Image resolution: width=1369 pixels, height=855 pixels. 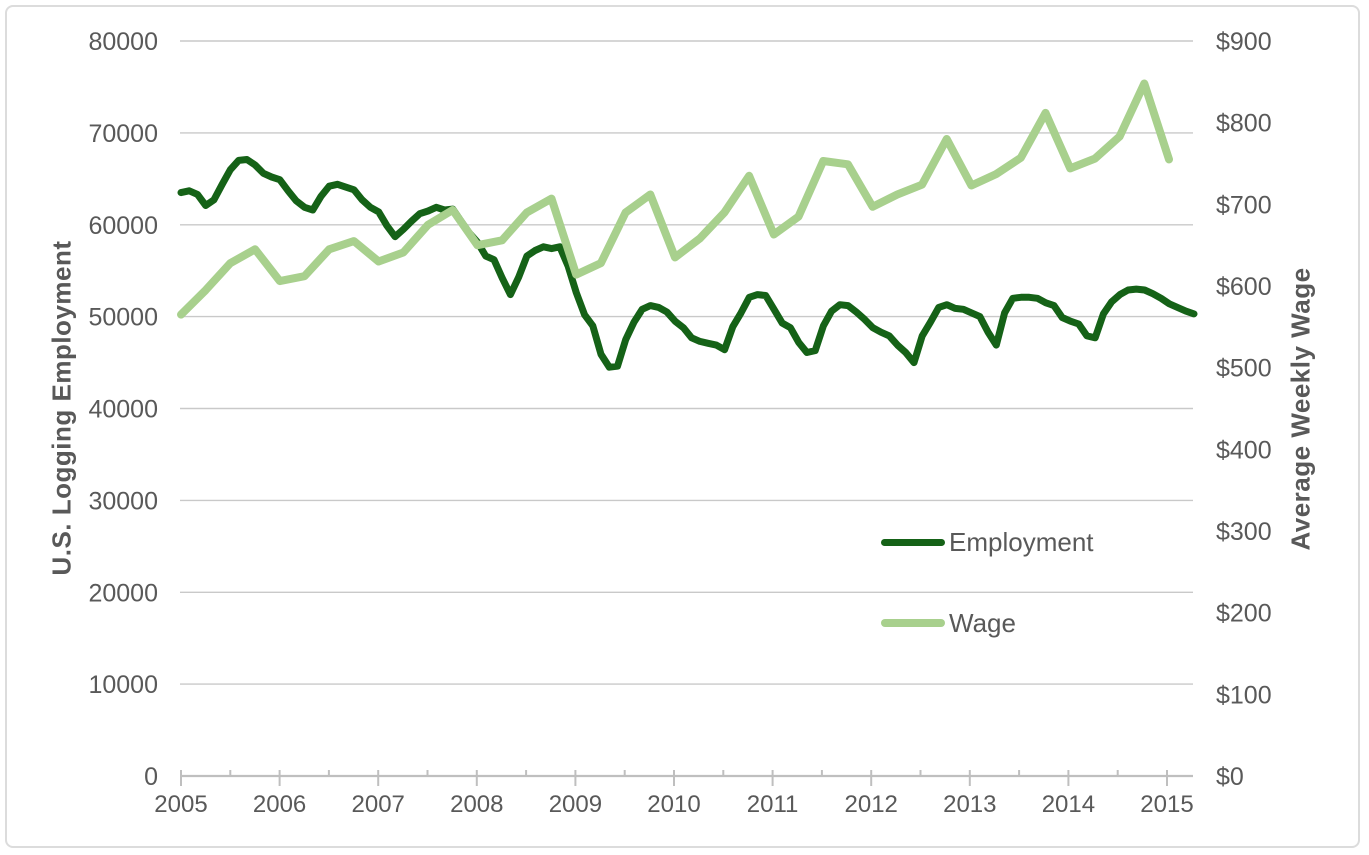 I want to click on right-axis-tick-label: $100, so click(x=1244, y=695).